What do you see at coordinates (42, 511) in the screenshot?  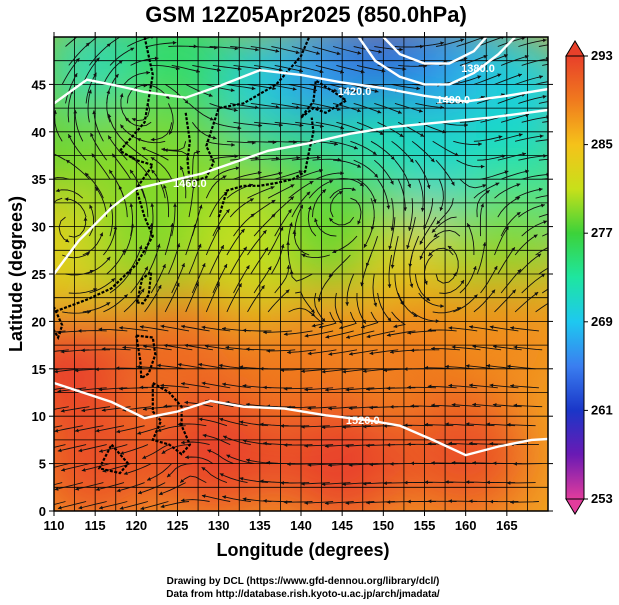 I see `y-tick-label: 0` at bounding box center [42, 511].